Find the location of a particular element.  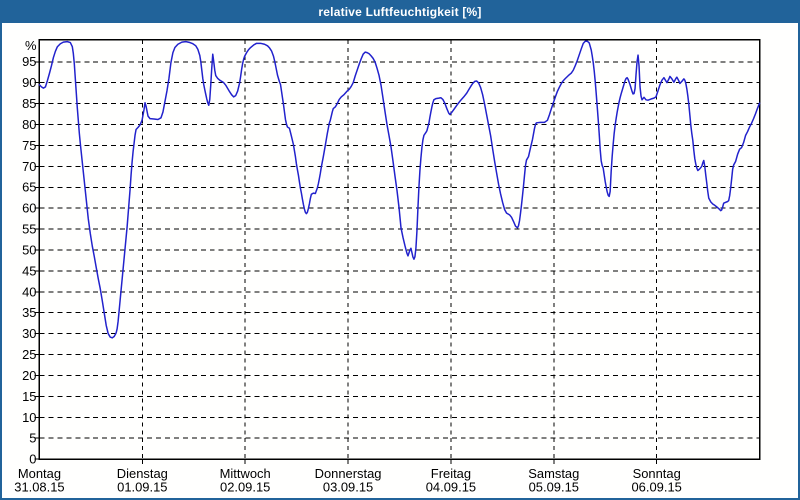

x-day-label: Donnerstag is located at coordinates (348, 473).